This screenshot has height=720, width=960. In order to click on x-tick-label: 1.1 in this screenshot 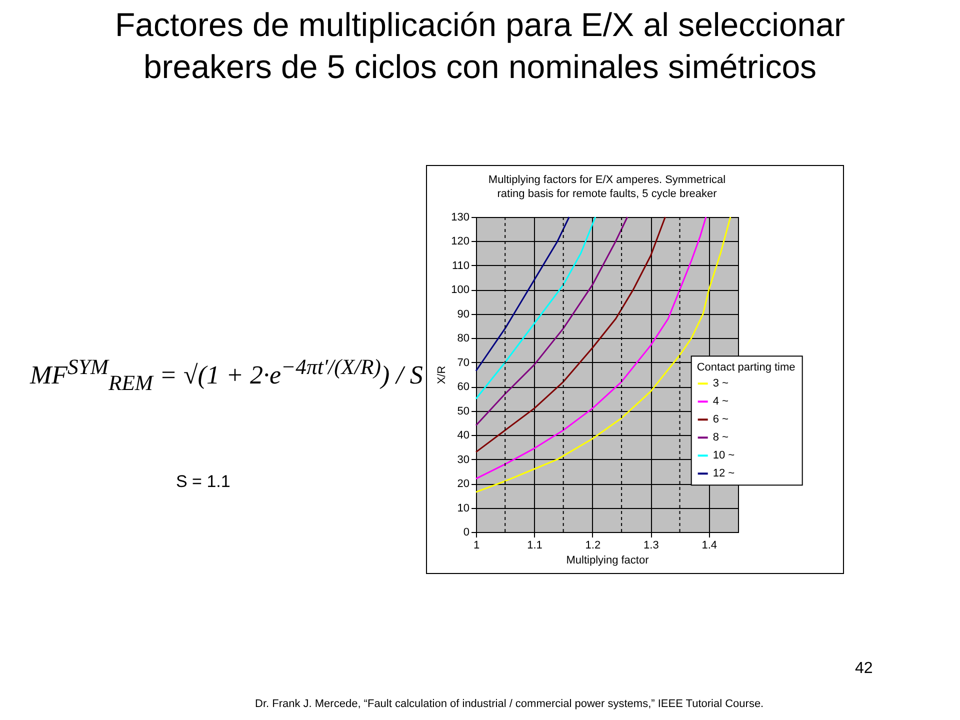, I will do `click(534, 546)`.